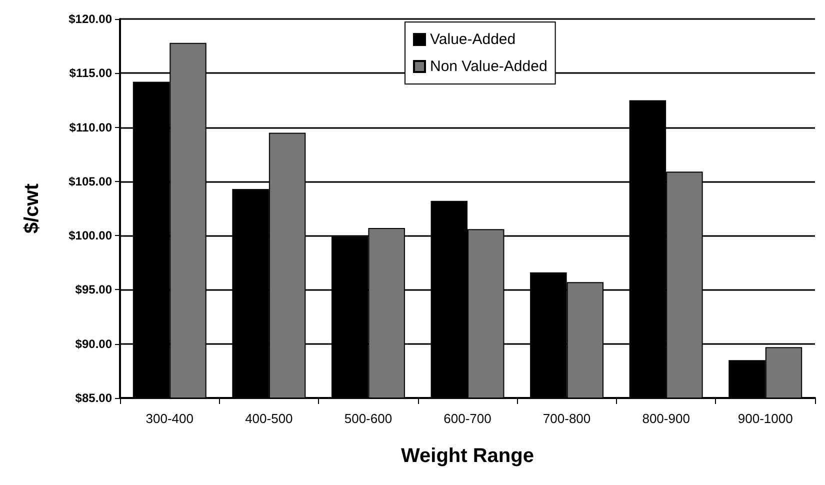 The image size is (825, 485). Describe the element at coordinates (269, 418) in the screenshot. I see `x-tick-label: 400-500` at that location.